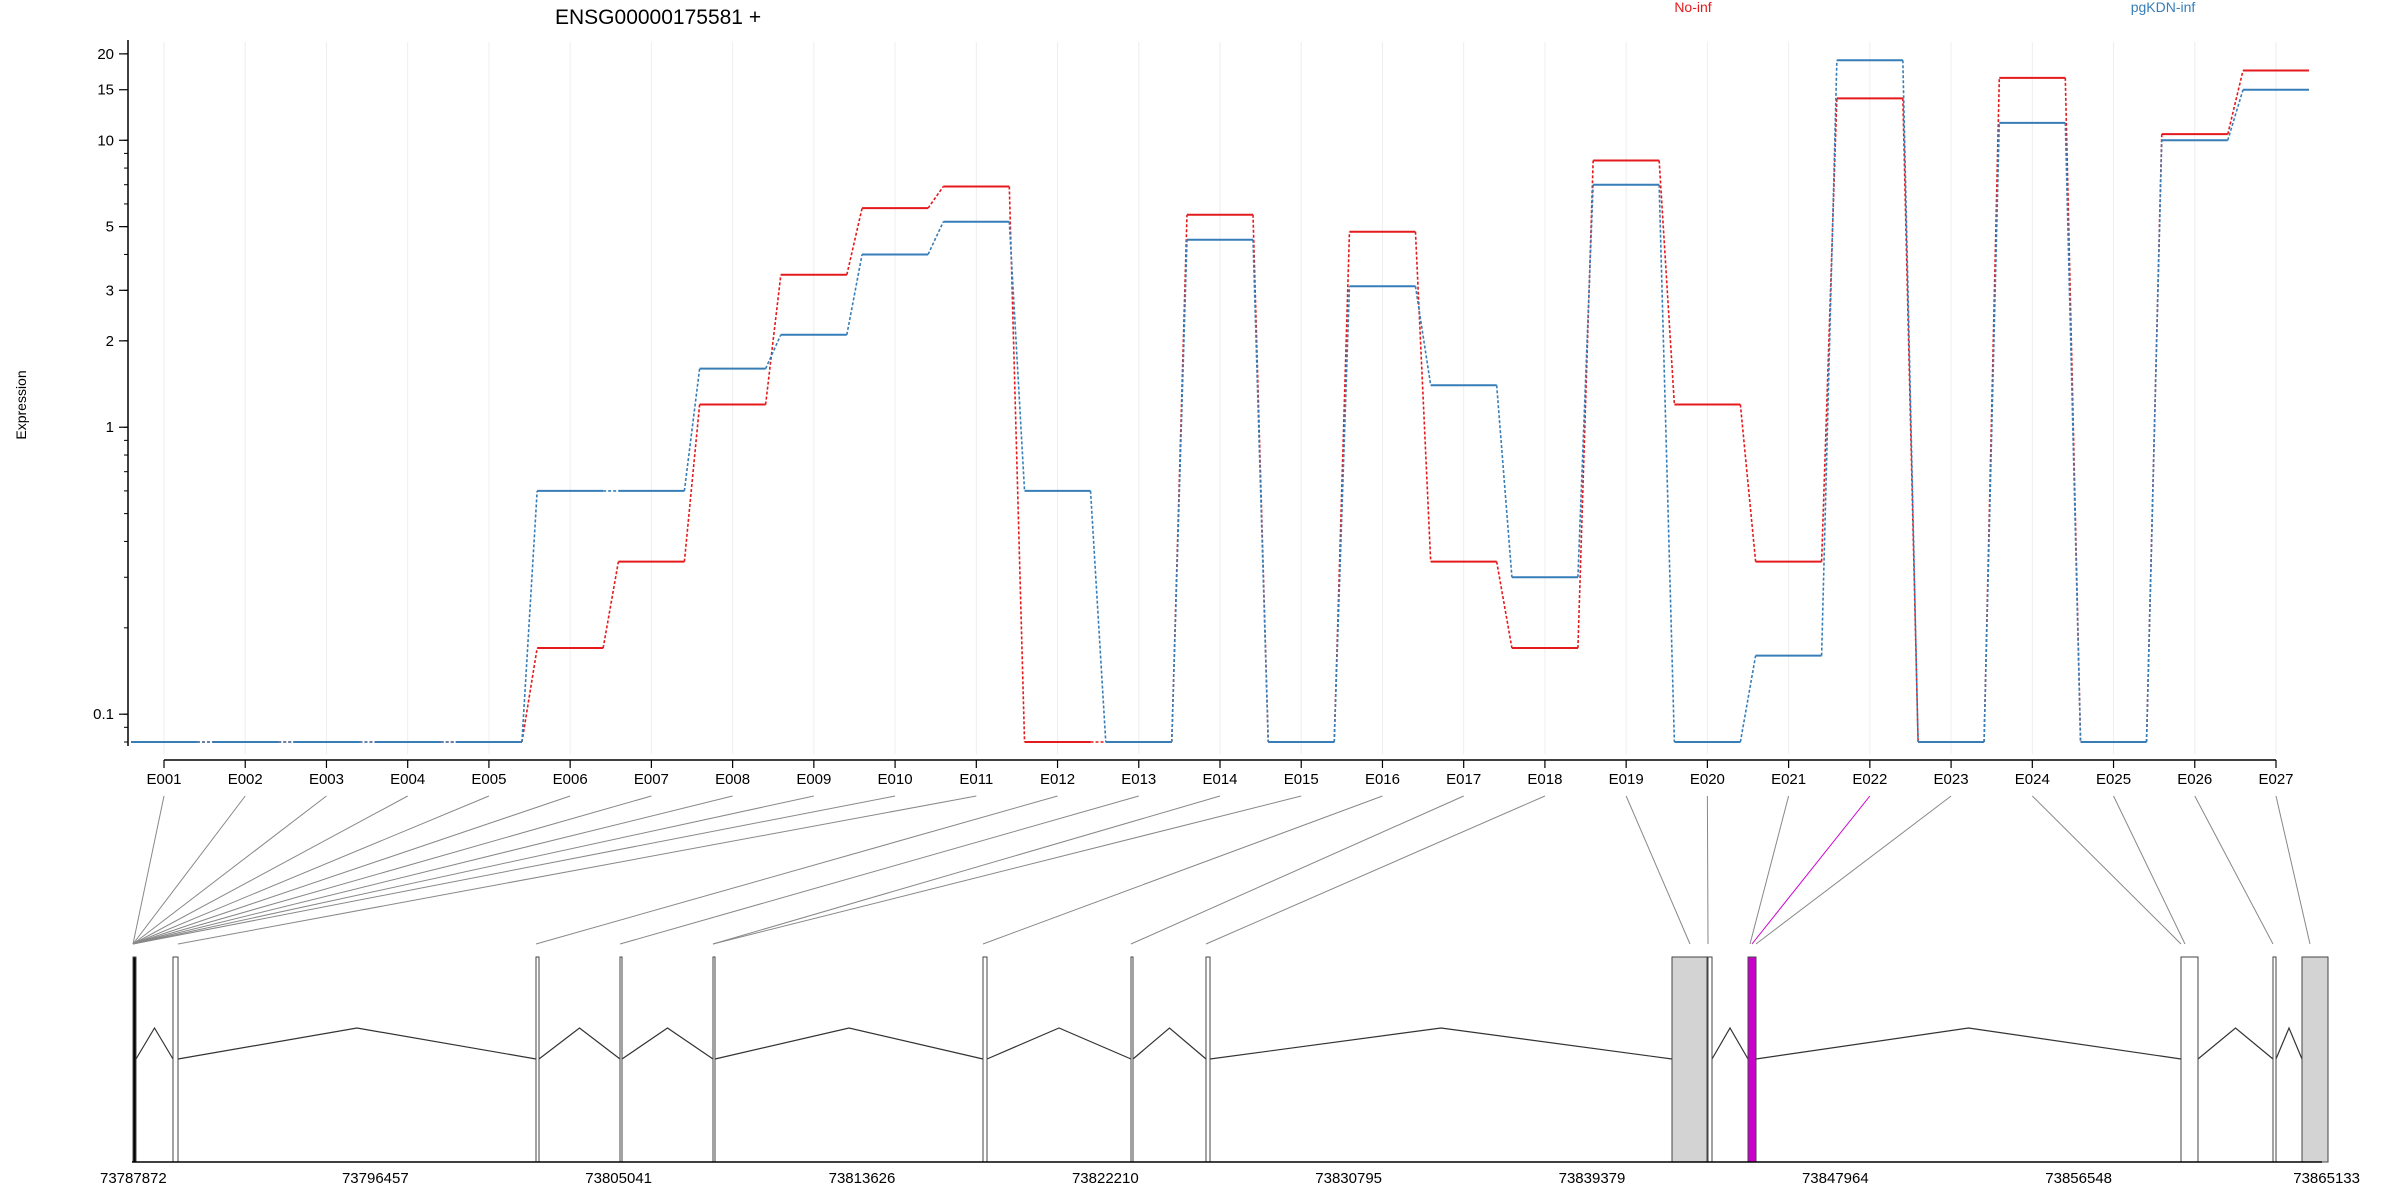 The height and width of the screenshot is (1200, 2400). Describe the element at coordinates (105, 140) in the screenshot. I see `y-tick-label: 10` at that location.